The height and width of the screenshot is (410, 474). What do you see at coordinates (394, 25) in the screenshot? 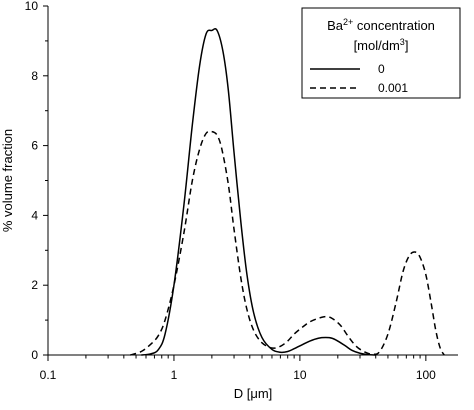
I see `legend-title-label: concentration` at bounding box center [394, 25].